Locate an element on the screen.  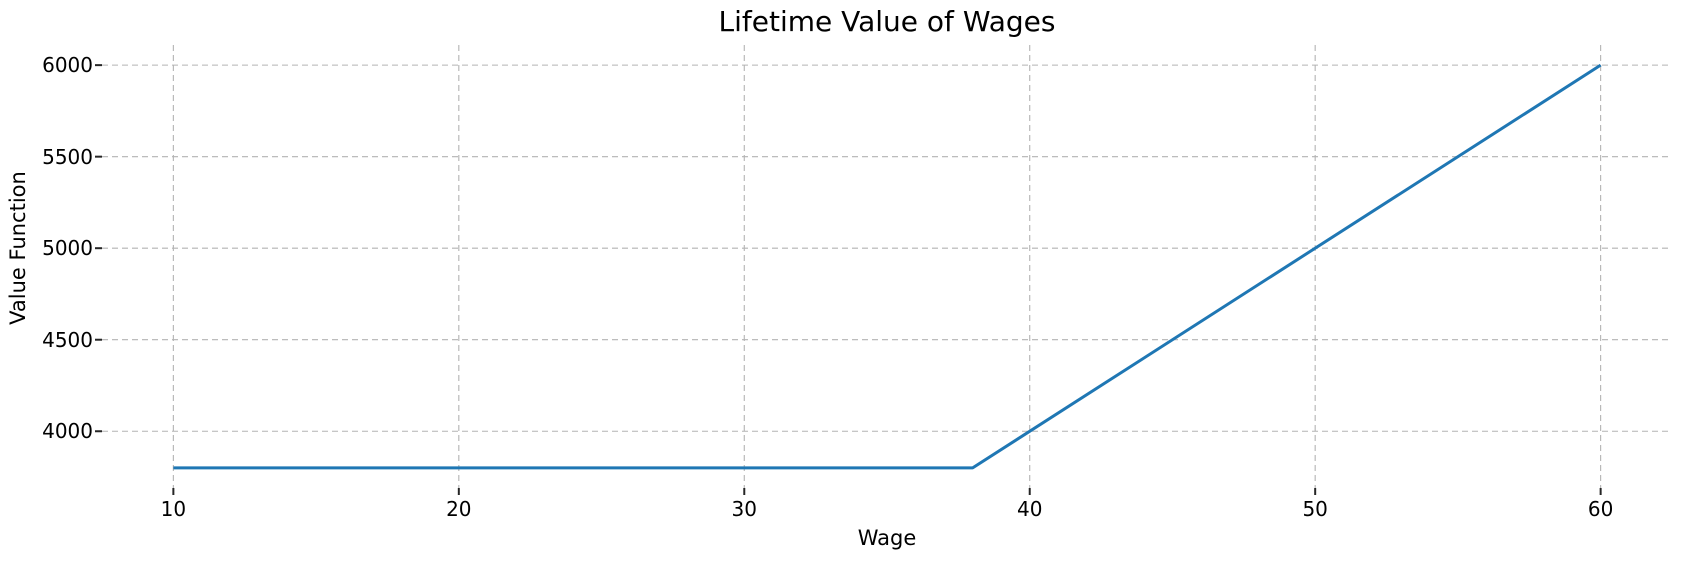
y-tick-label: 4000 is located at coordinates (67, 431).